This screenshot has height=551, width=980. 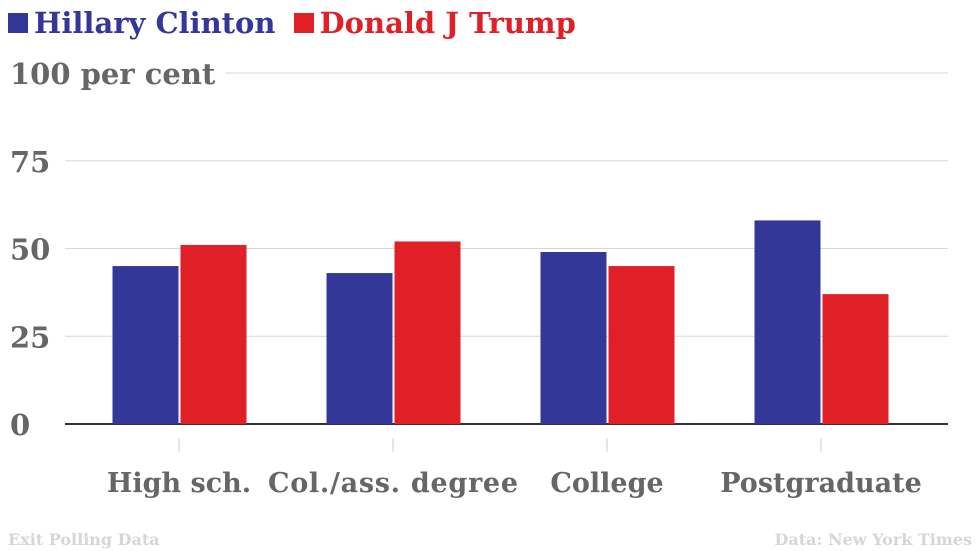 I want to click on legend-label: Hillary Clinton, so click(x=155, y=23).